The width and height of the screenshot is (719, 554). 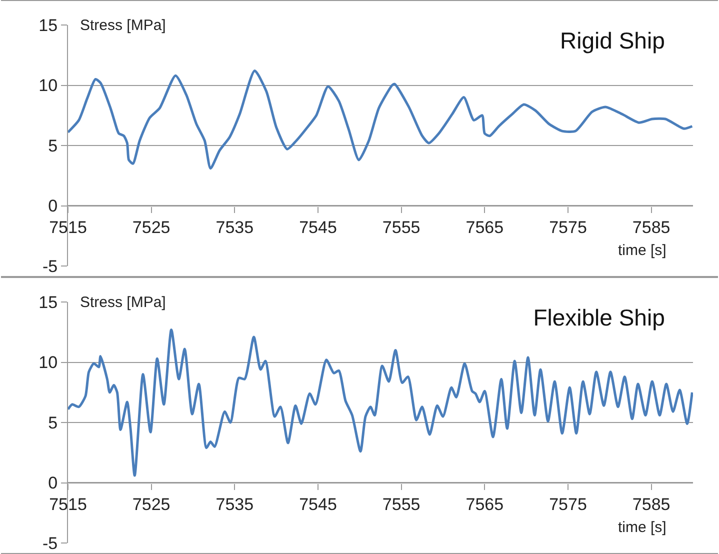 What do you see at coordinates (612, 40) in the screenshot?
I see `chart-title: Rigid Ship` at bounding box center [612, 40].